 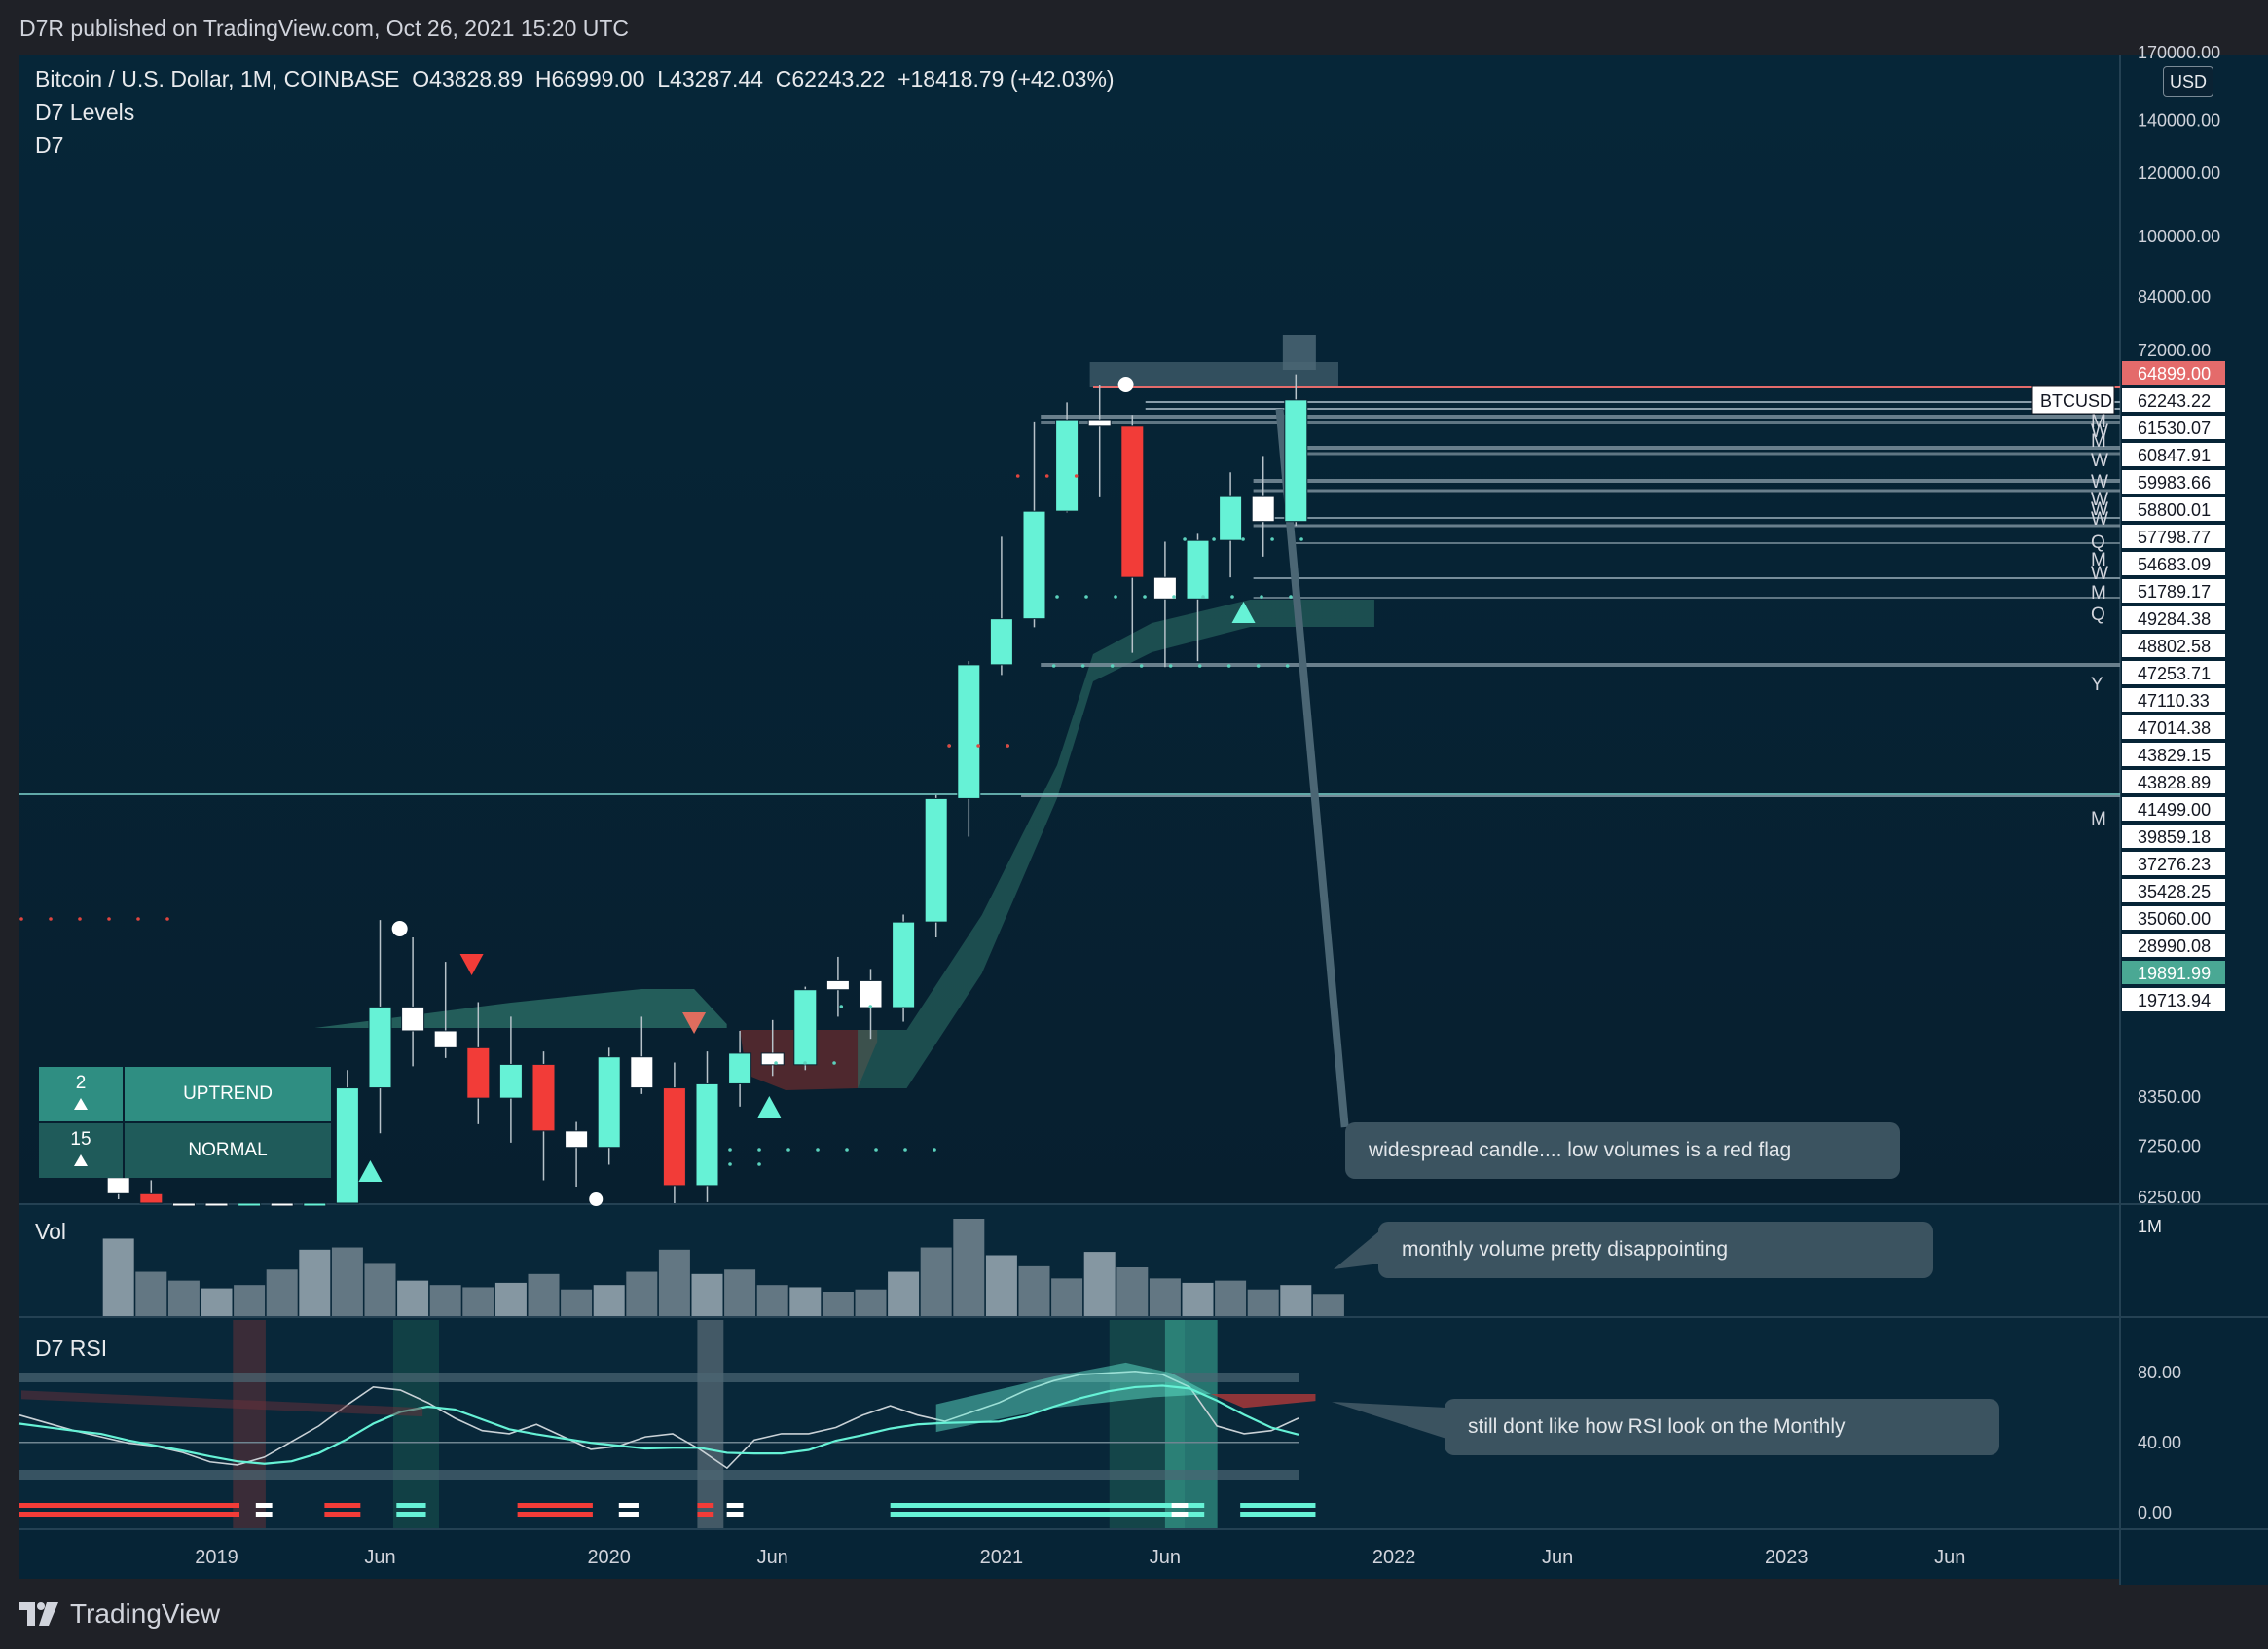 I want to click on price-tag-label: 54683.09, so click(x=2174, y=564).